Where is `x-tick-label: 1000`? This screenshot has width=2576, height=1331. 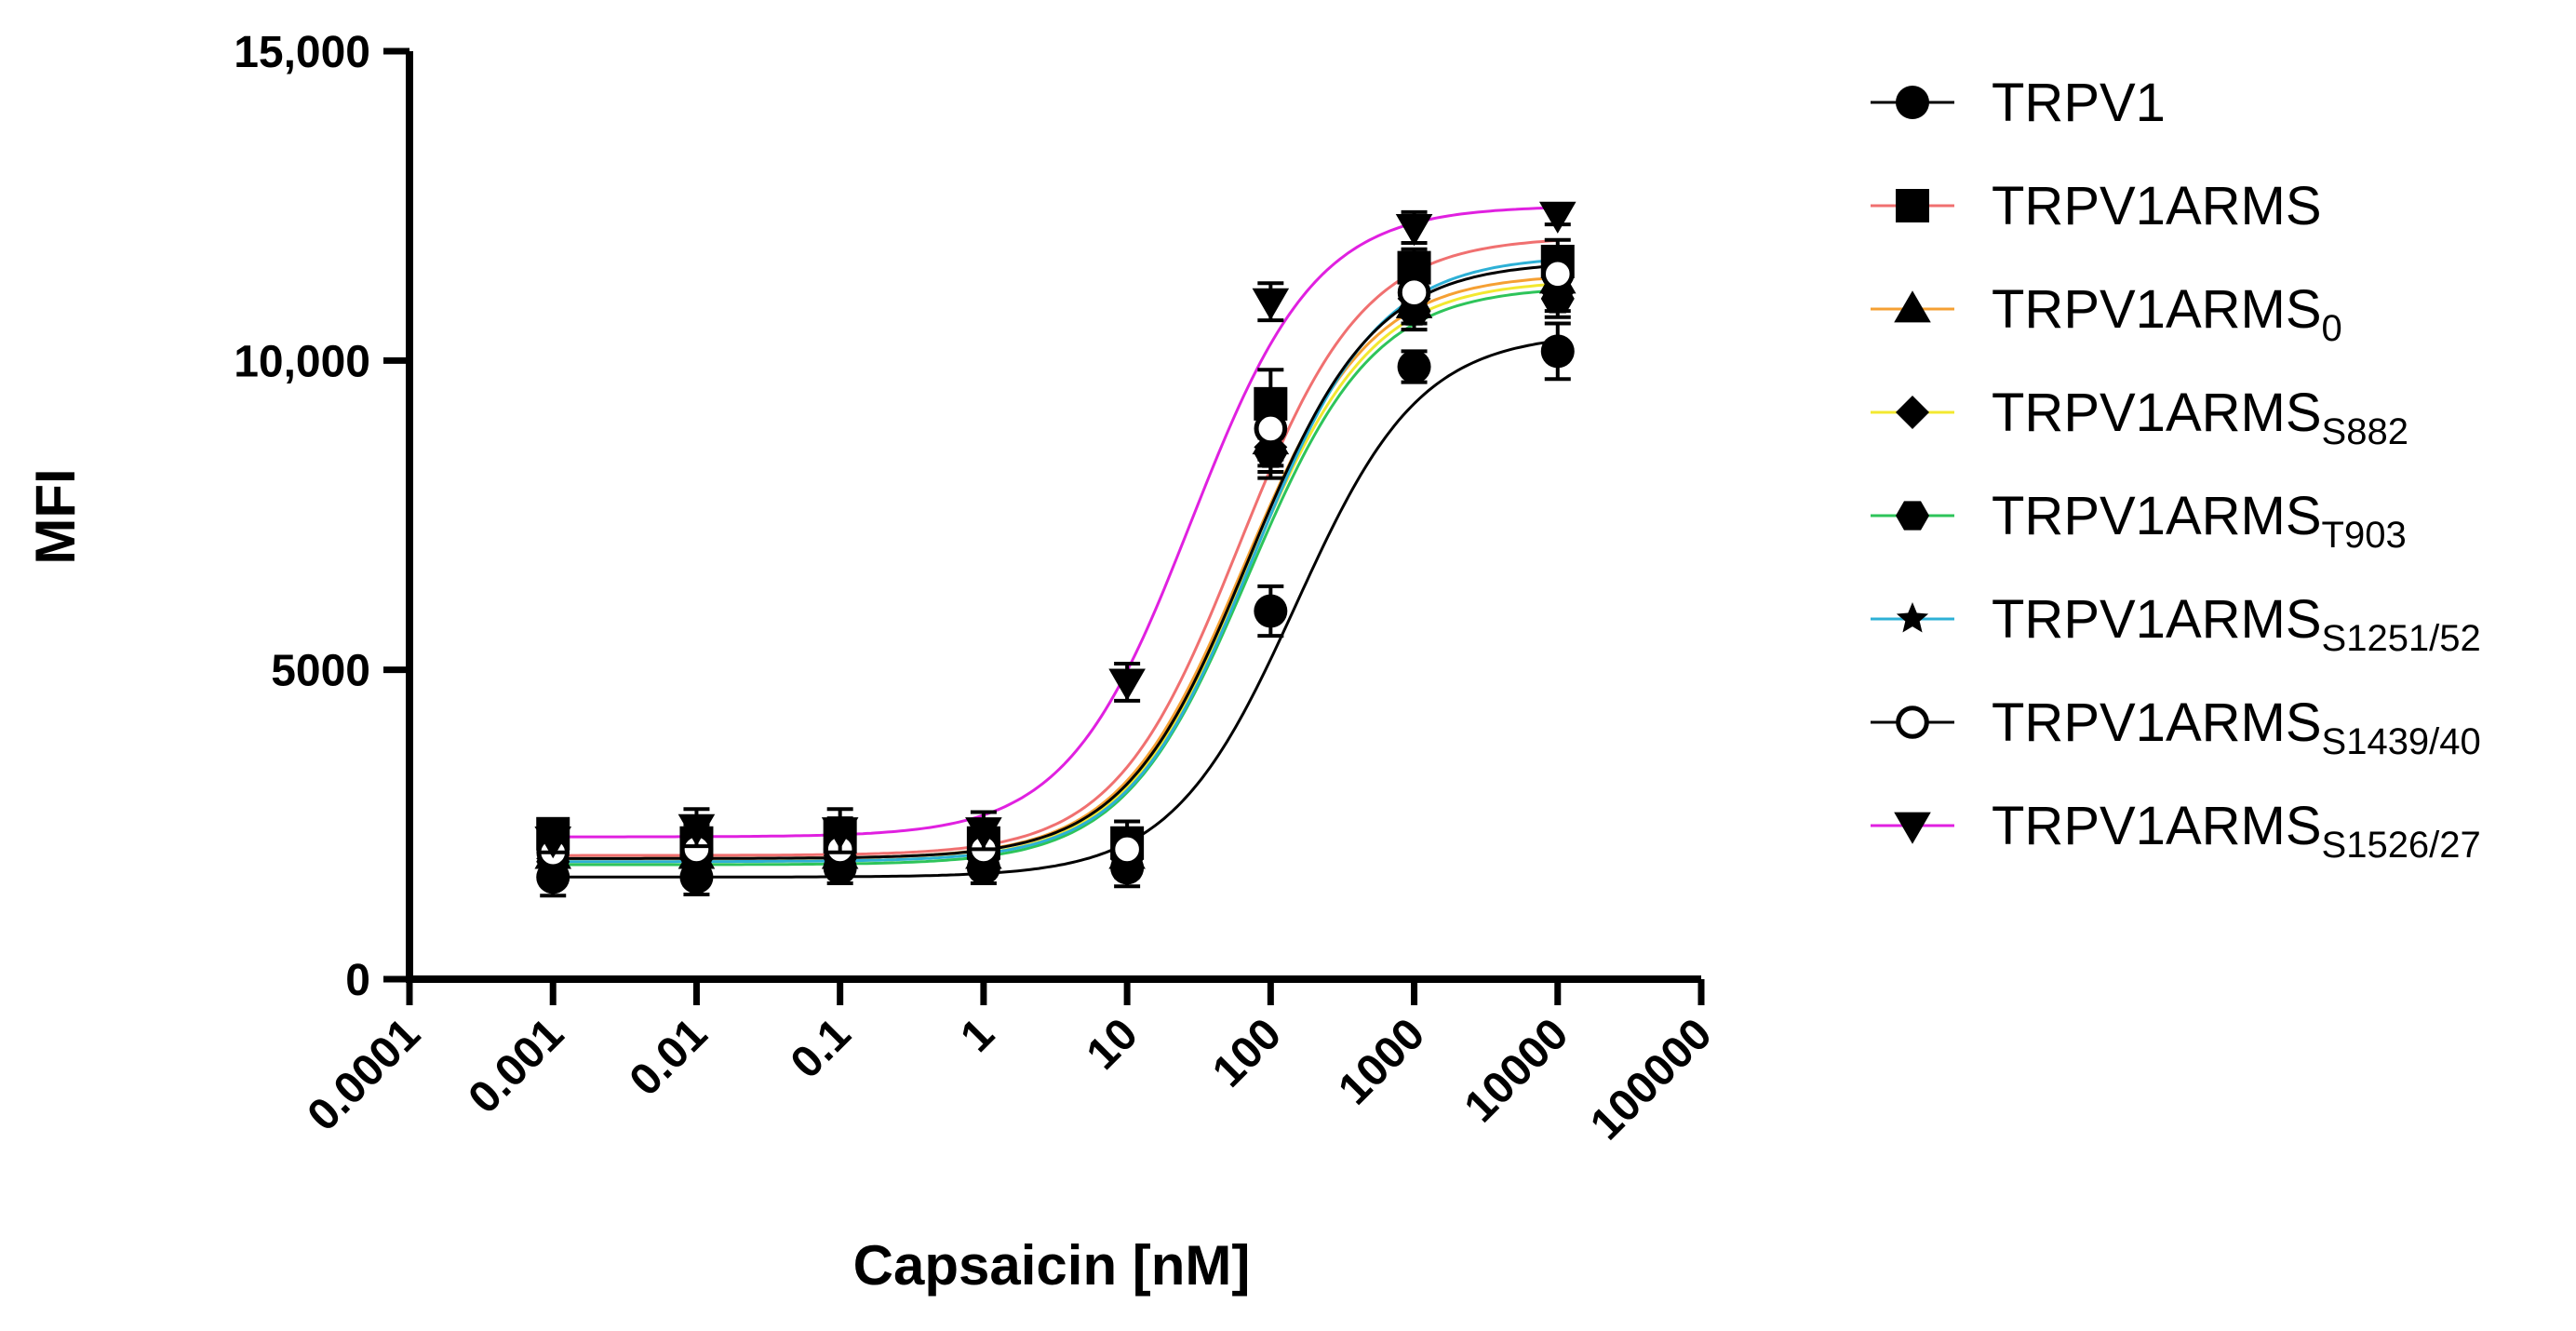
x-tick-label: 1000 is located at coordinates (1381, 1061).